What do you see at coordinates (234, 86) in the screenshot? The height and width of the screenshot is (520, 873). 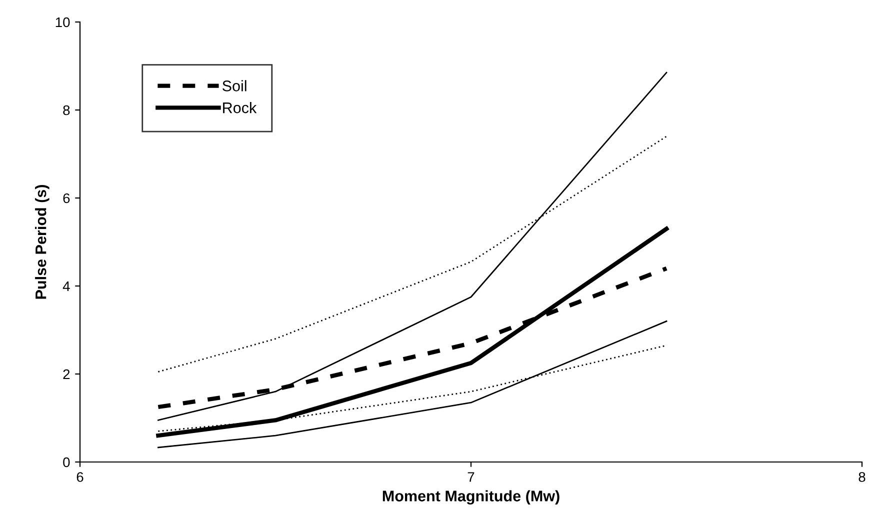 I see `legend-label: Soil` at bounding box center [234, 86].